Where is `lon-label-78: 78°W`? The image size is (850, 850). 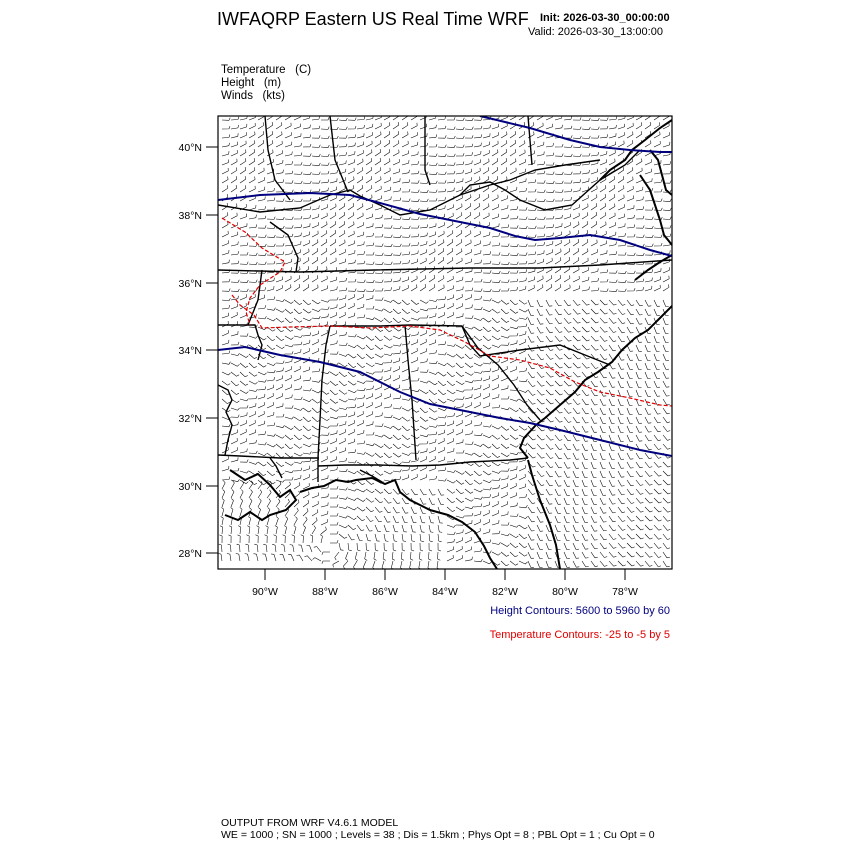 lon-label-78: 78°W is located at coordinates (625, 592).